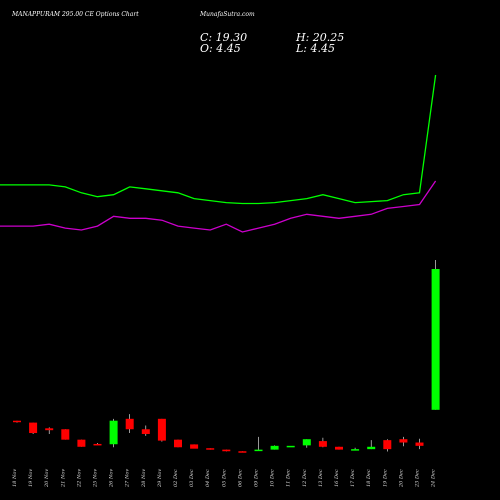  Describe the element at coordinates (328, 37) in the screenshot. I see `high-value: 20.25` at that location.